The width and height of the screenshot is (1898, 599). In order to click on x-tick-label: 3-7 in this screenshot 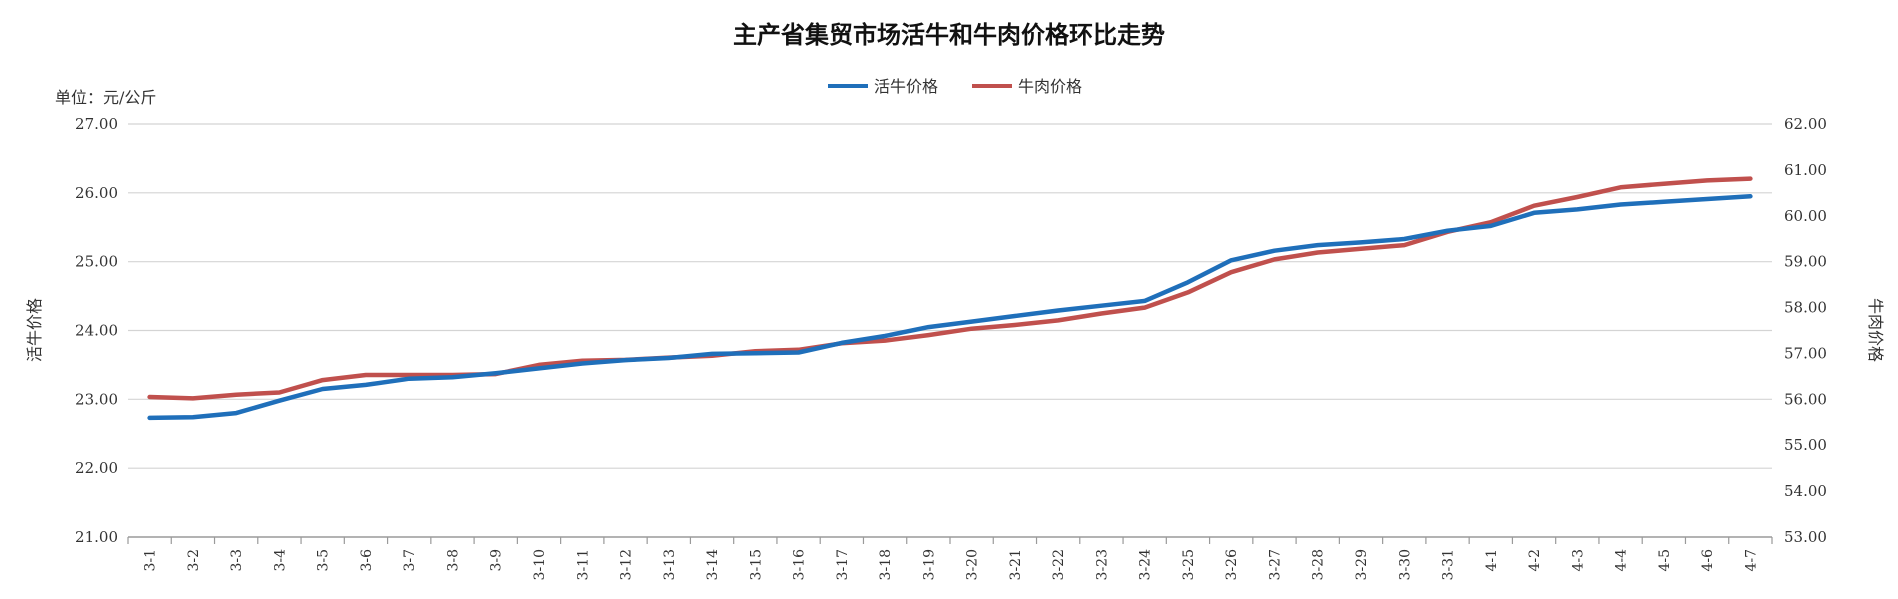, I will do `click(410, 560)`.